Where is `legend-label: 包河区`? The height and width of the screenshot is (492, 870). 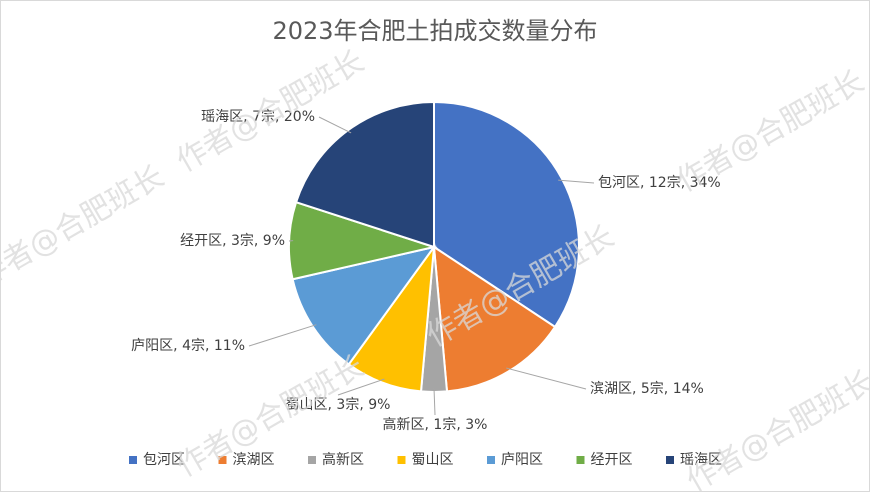
legend-label: 包河区 is located at coordinates (164, 460).